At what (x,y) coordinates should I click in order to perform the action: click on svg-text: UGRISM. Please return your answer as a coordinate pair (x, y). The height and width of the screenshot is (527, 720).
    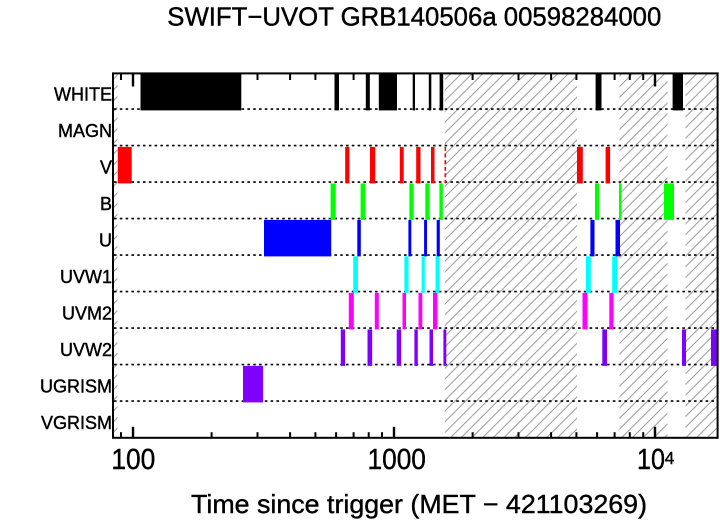
    Looking at the image, I should click on (76, 387).